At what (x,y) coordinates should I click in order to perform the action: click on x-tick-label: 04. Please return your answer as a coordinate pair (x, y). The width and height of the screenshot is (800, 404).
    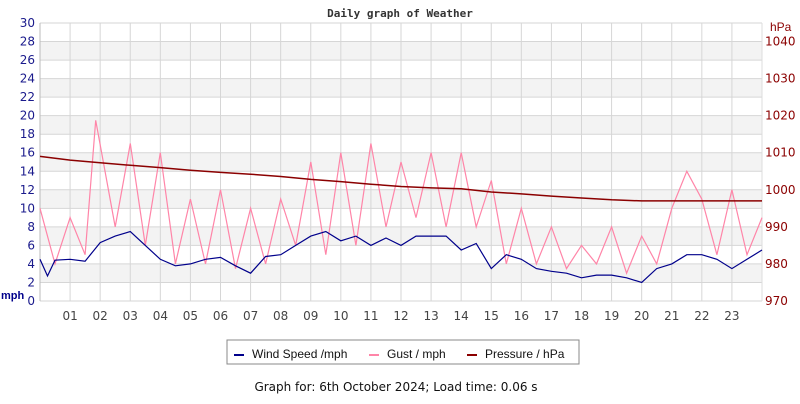
    Looking at the image, I should click on (160, 316).